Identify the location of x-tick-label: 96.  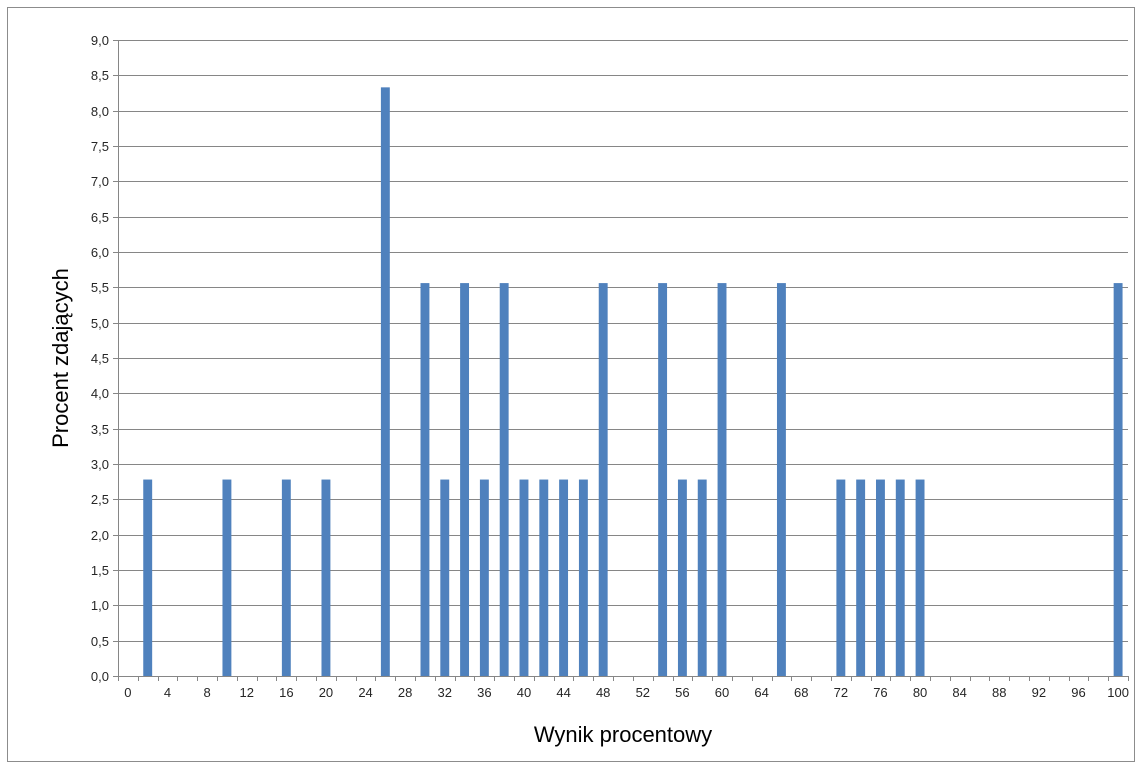
(1078, 692).